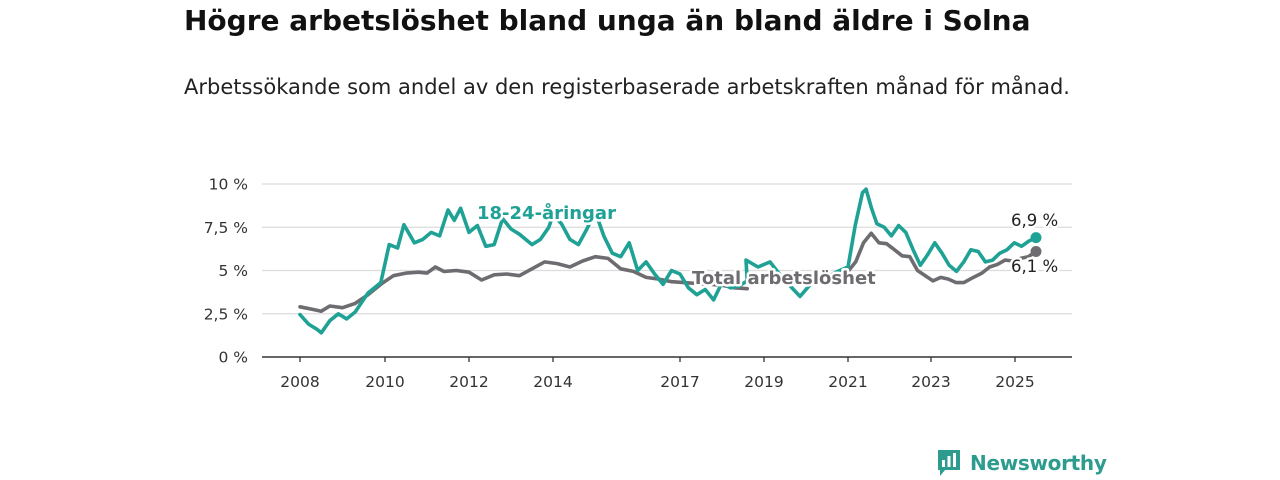 This screenshot has height=480, width=1280. I want to click on brand-name: Newsworthy, so click(1038, 463).